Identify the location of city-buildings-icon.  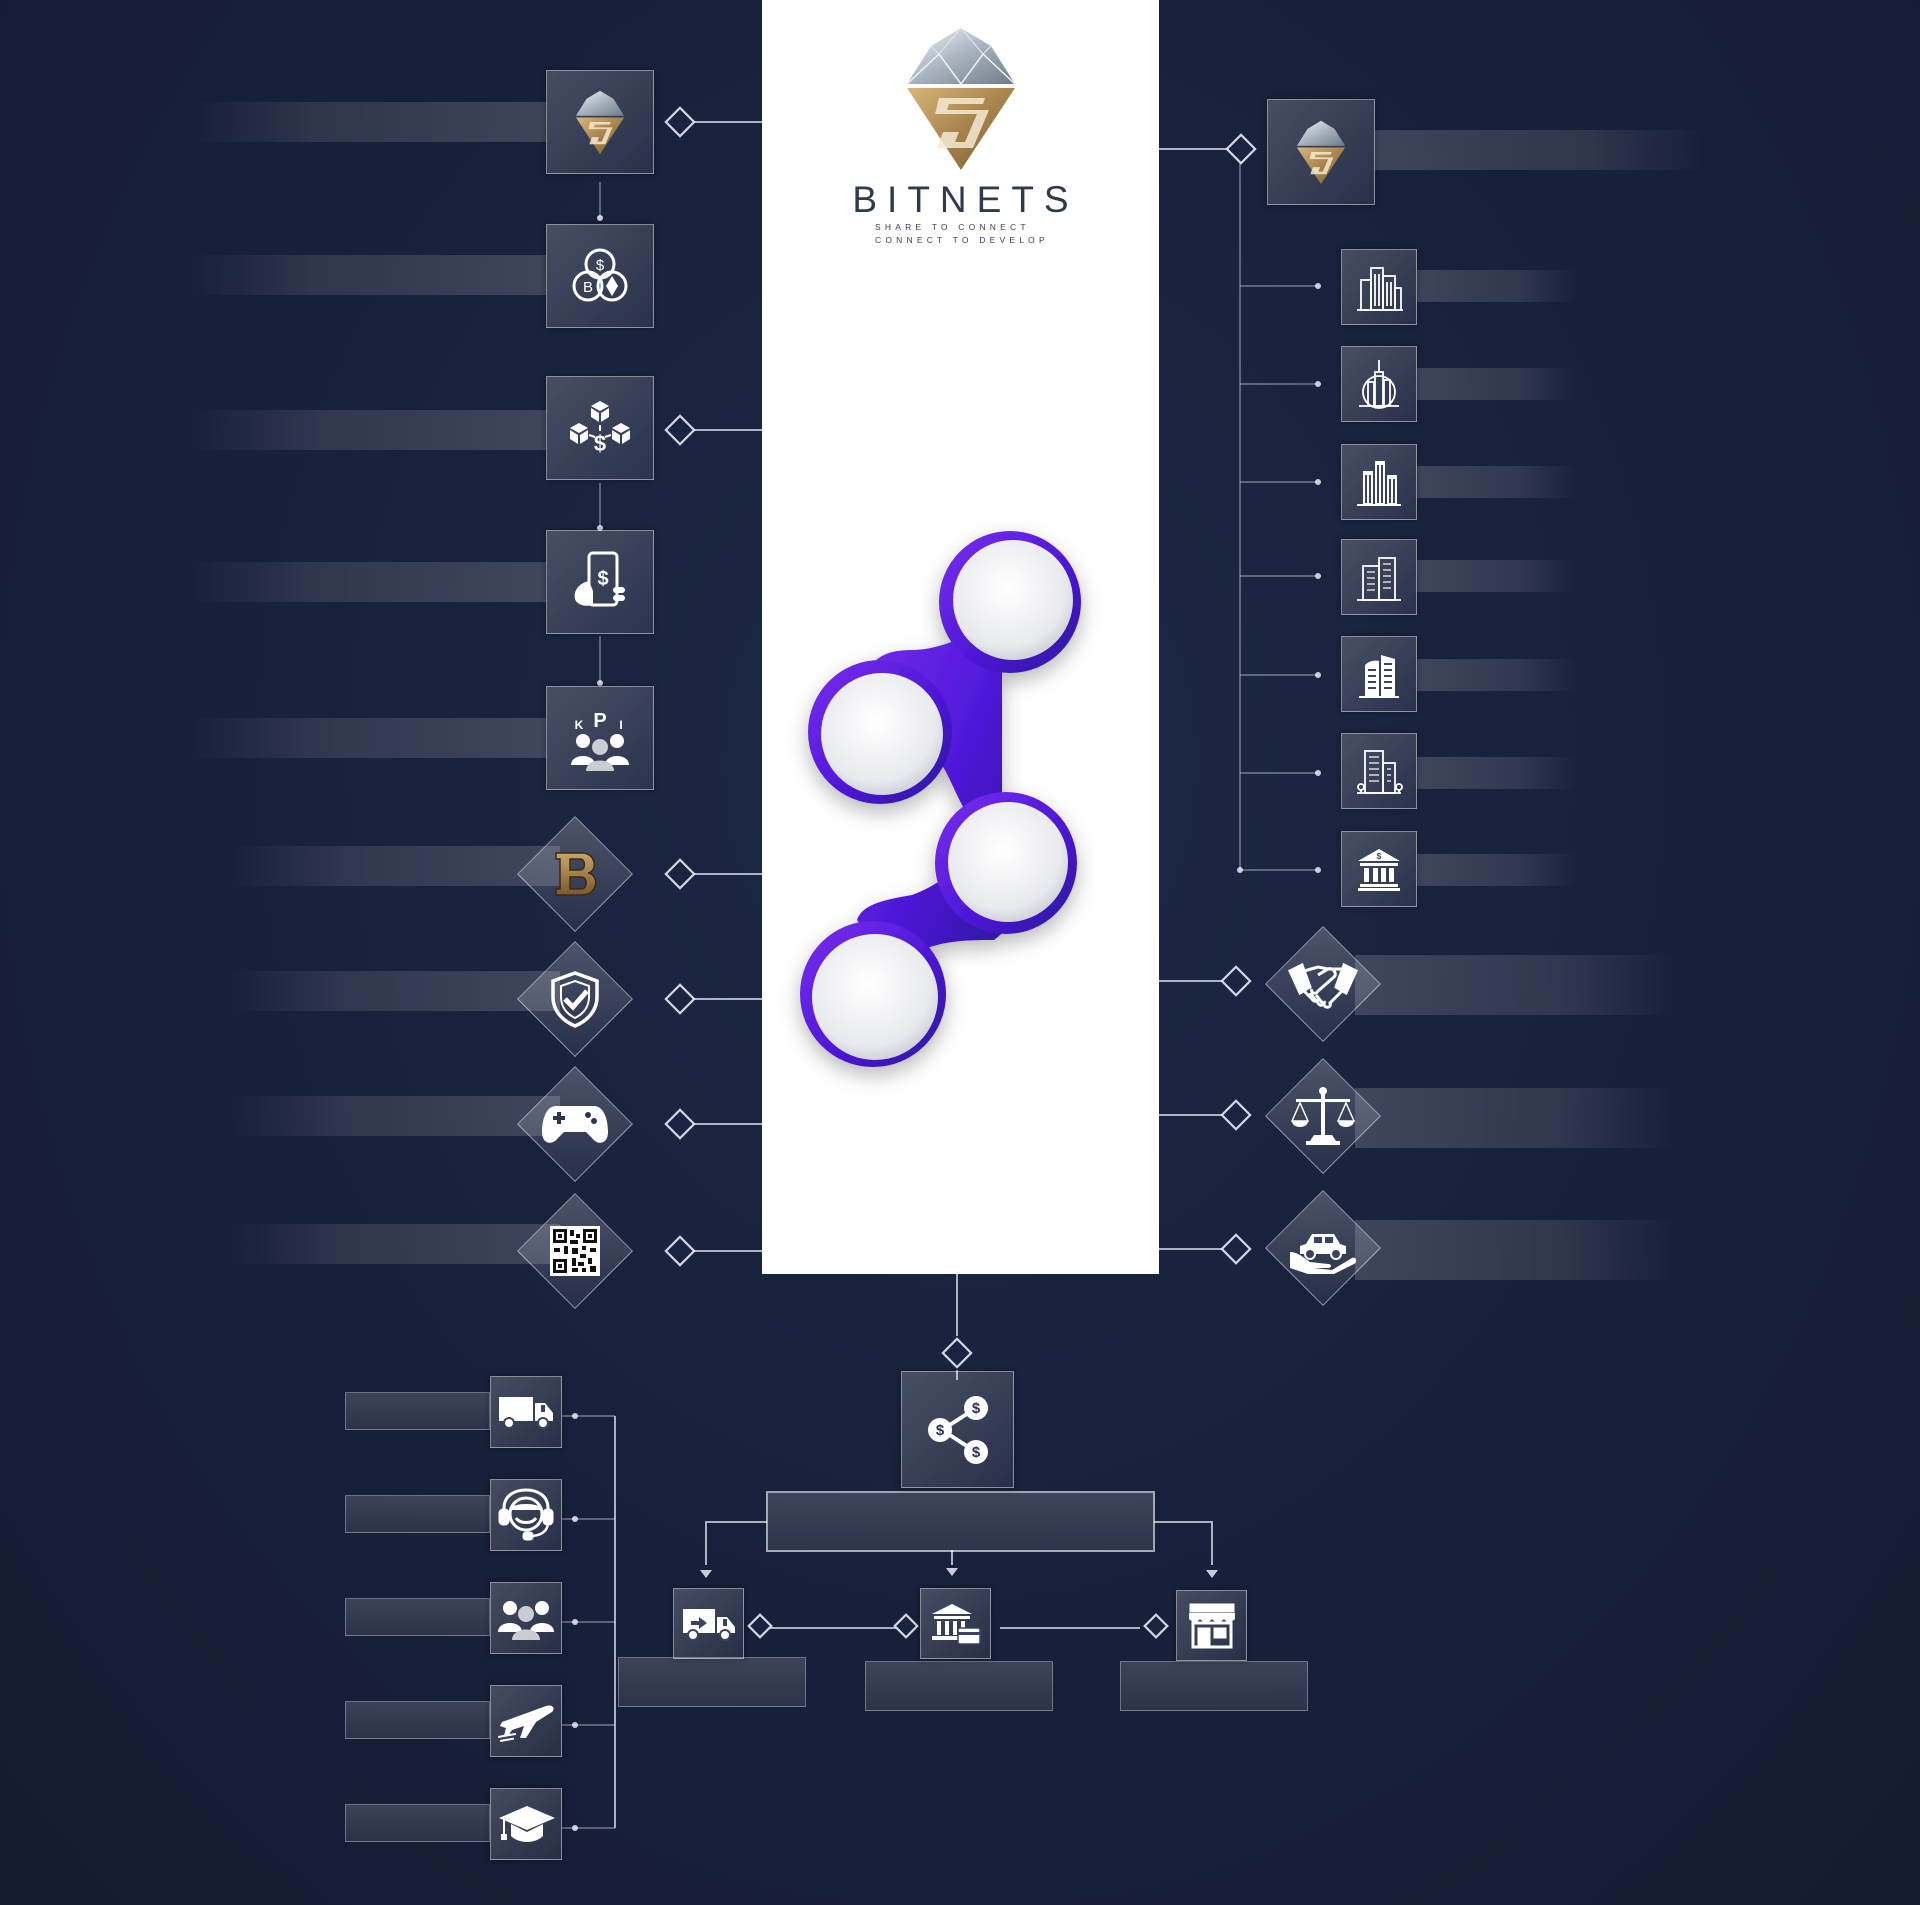
(1380, 289).